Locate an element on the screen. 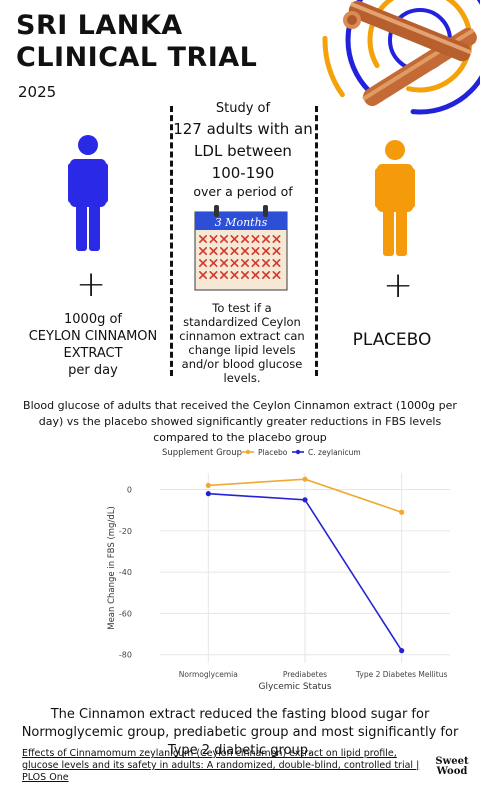 This screenshot has height=785, width=480. x-tick-label: Type 2 Diabetes Mellitus is located at coordinates (401, 674).